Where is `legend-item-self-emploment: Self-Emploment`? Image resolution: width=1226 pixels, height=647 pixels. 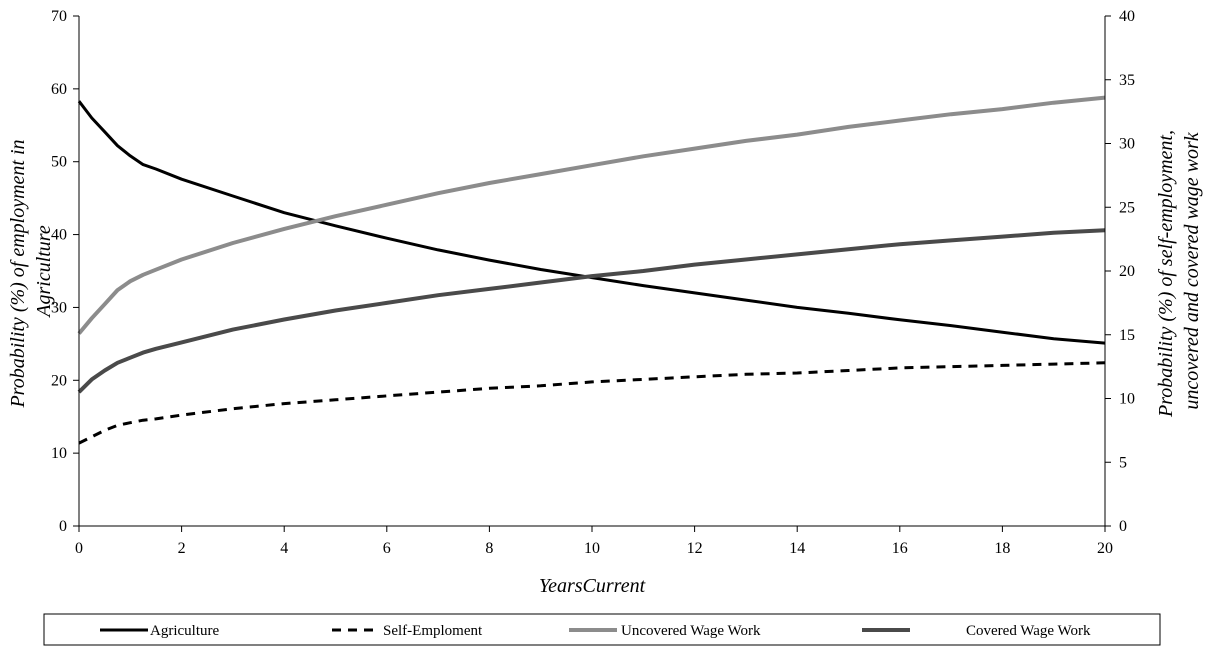
legend-item-self-emploment: Self-Emploment is located at coordinates (407, 631).